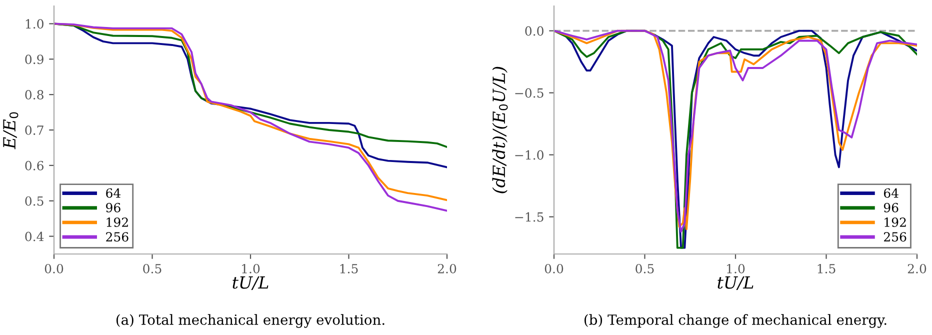 Image resolution: width=932 pixels, height=335 pixels. I want to click on y-tick-label: 0.9, so click(34, 59).